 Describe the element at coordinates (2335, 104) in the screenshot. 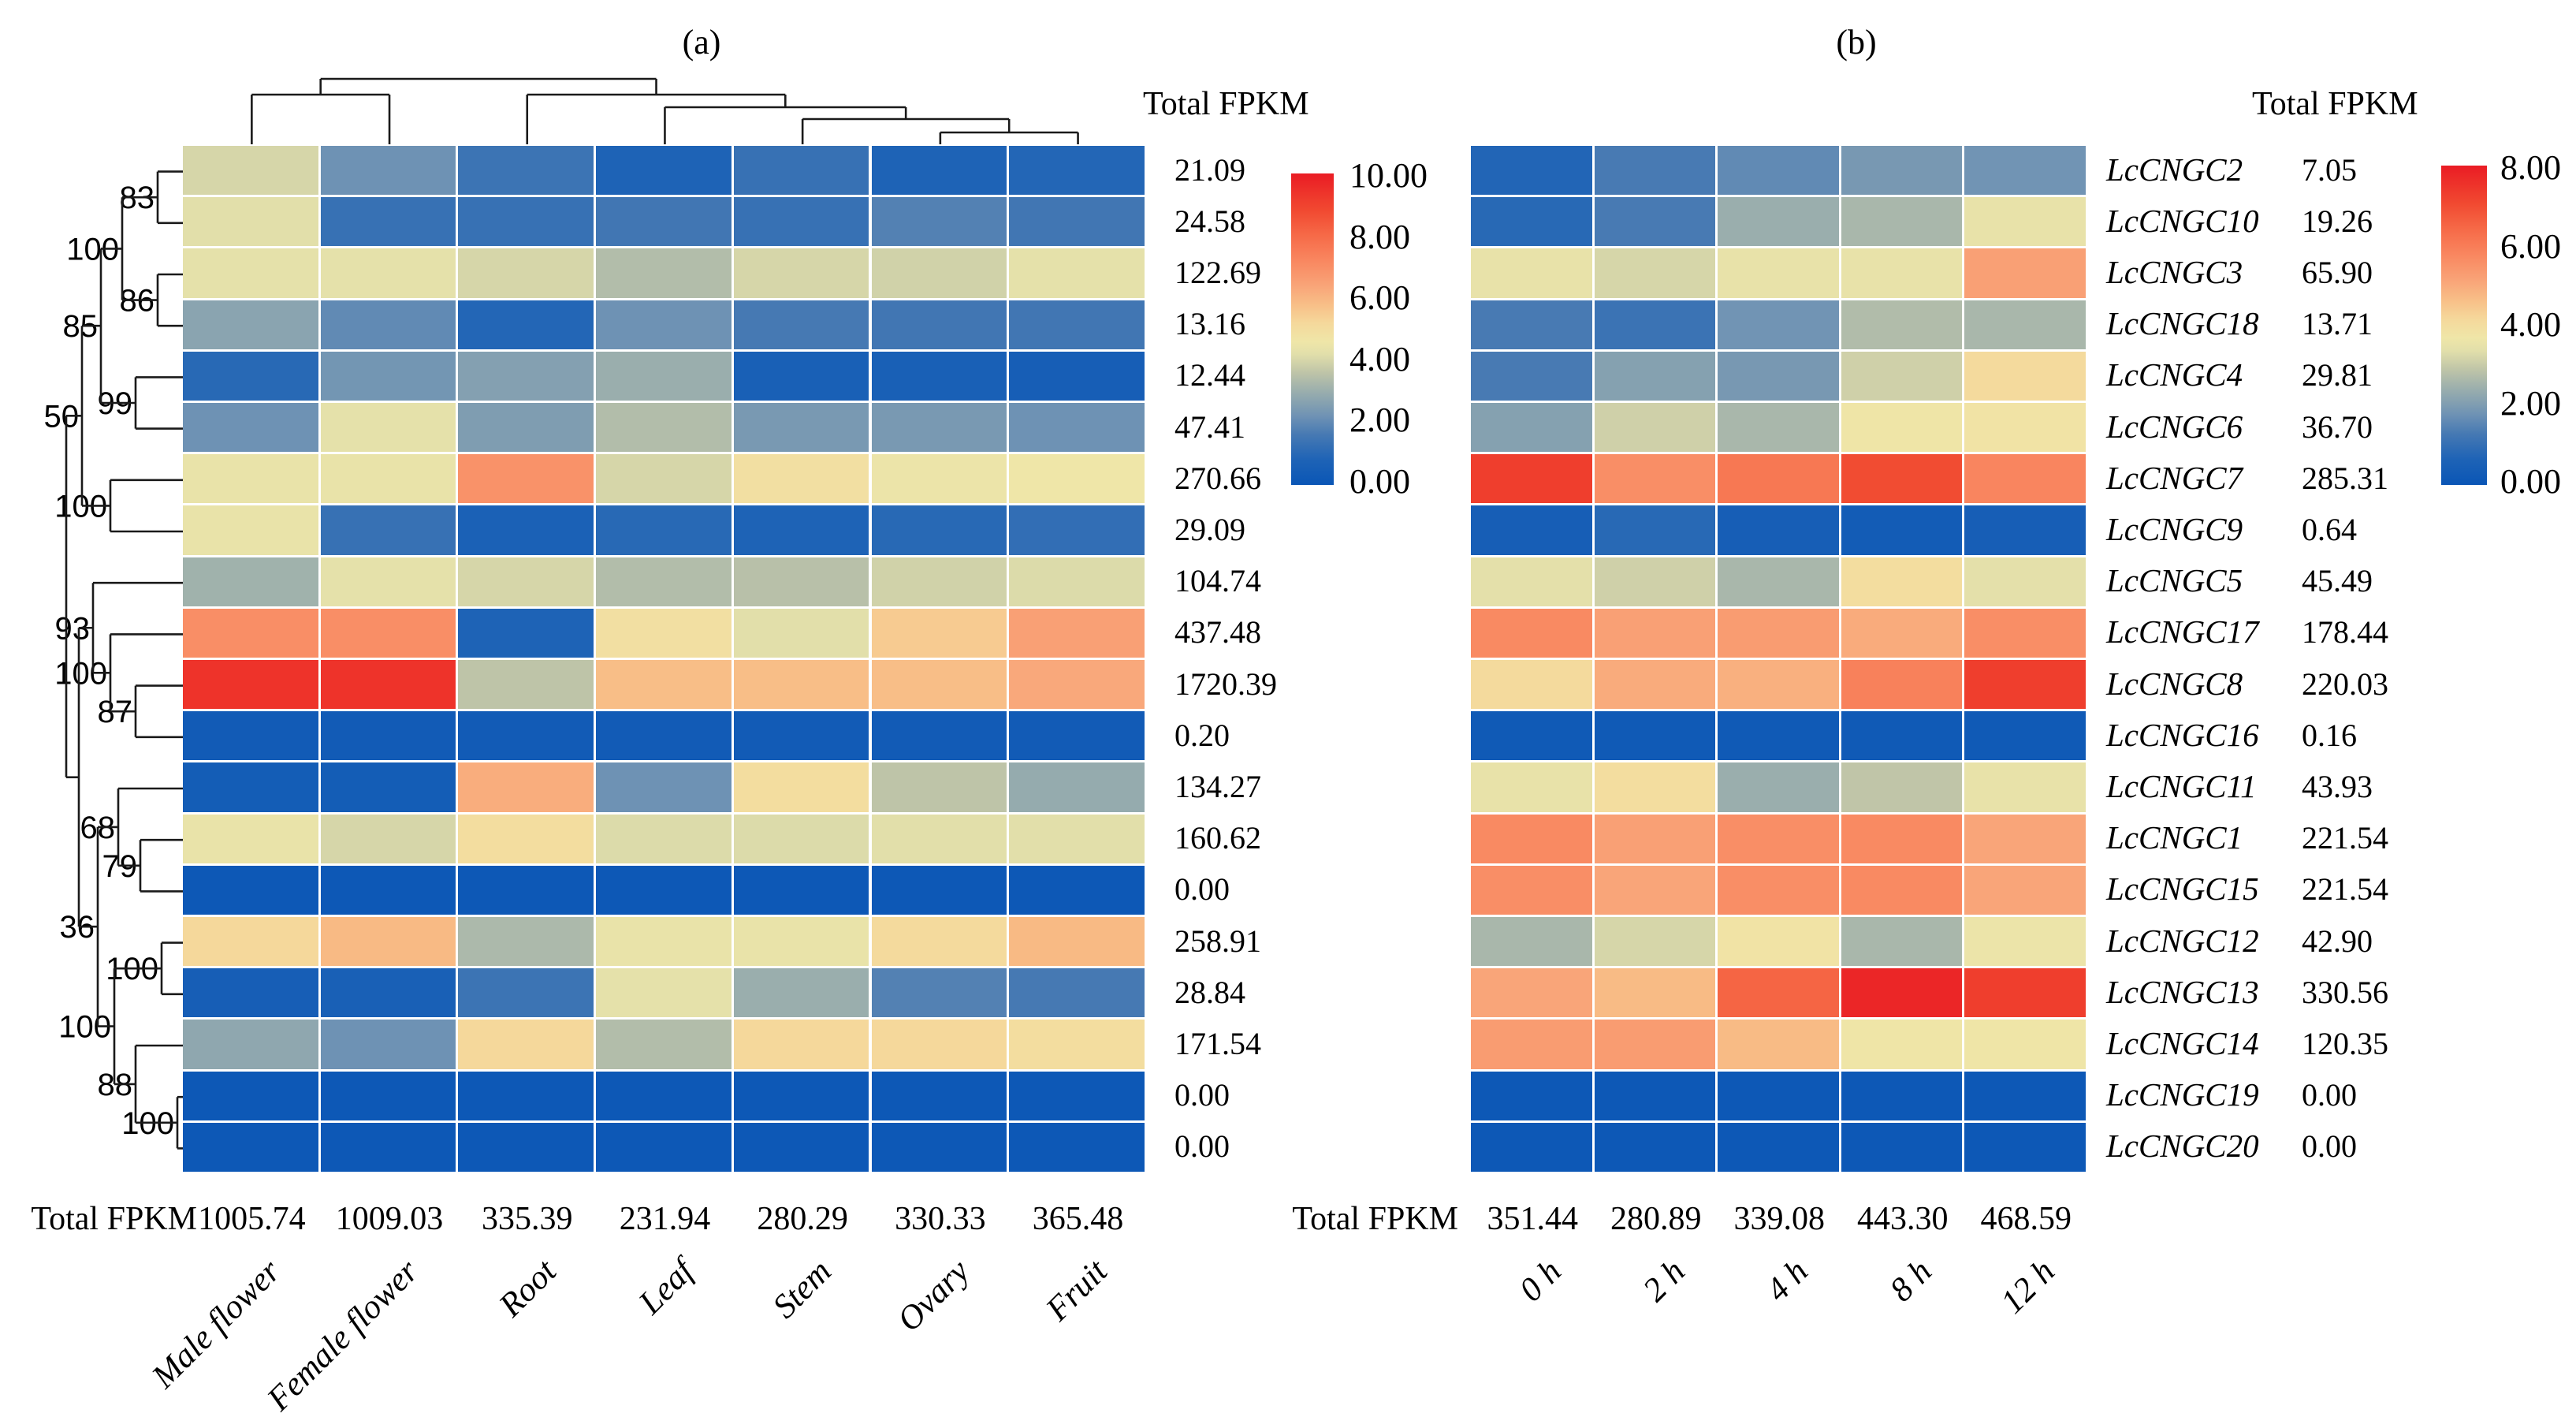

I see `panel-b-total-fpkm-header: Total FPKM` at that location.